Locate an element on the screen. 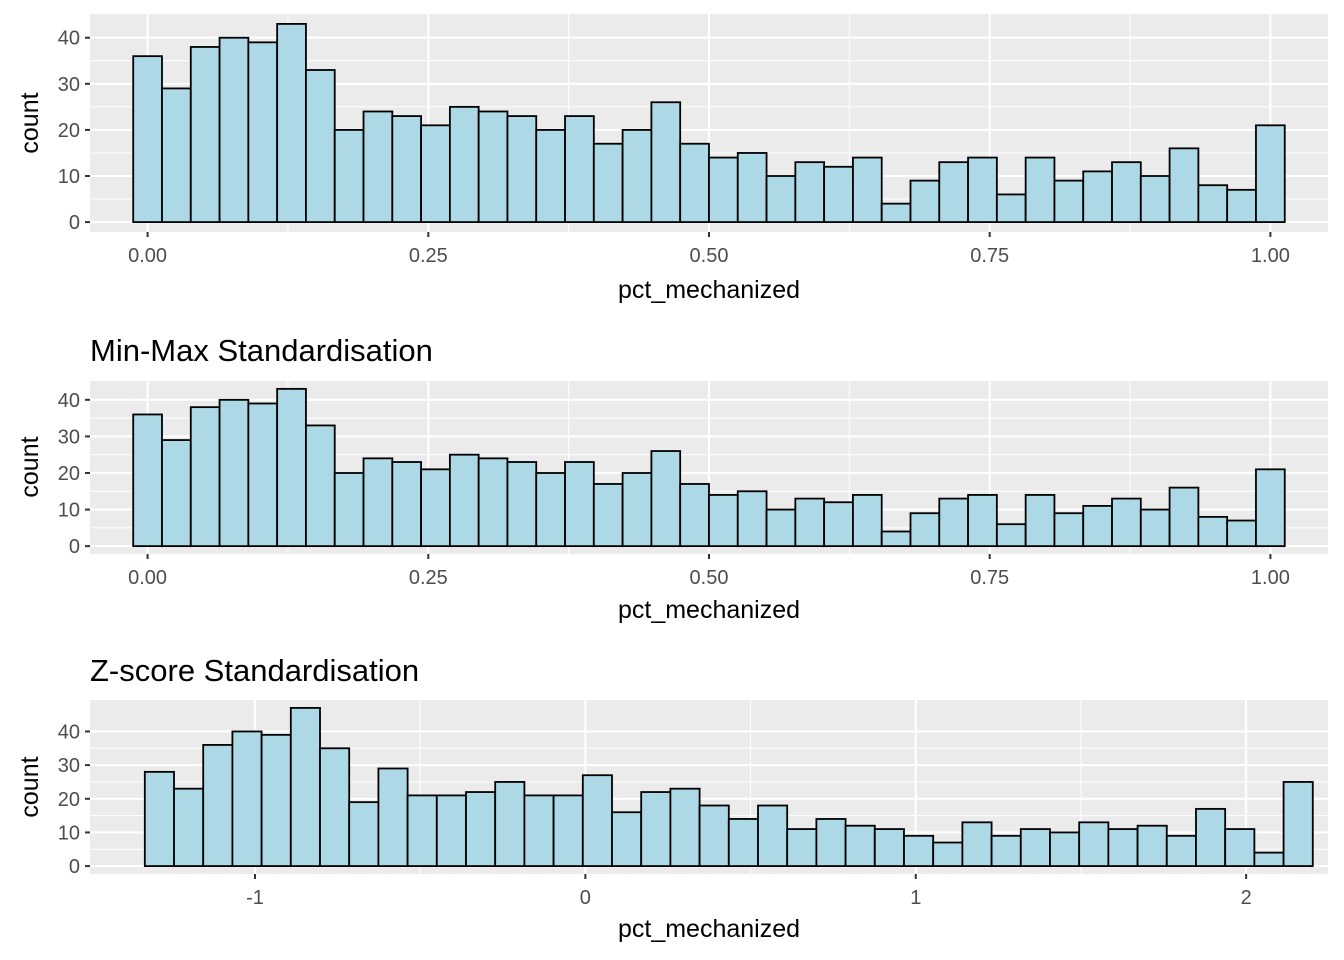 This screenshot has width=1344, height=960. x-tick-label: 1 is located at coordinates (915, 898).